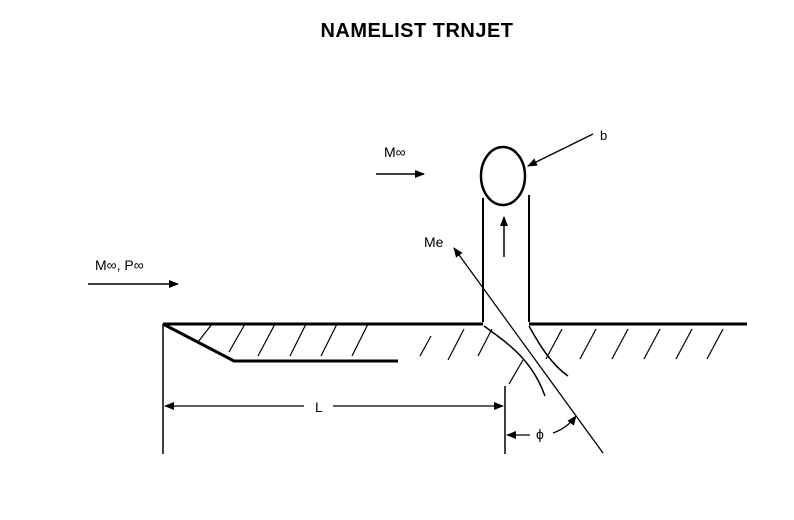  What do you see at coordinates (119, 265) in the screenshot?
I see `freestream-mach-pressure-label: M∞, P∞` at bounding box center [119, 265].